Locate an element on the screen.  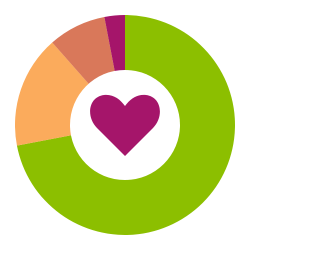
heart-icon is located at coordinates (125, 125).